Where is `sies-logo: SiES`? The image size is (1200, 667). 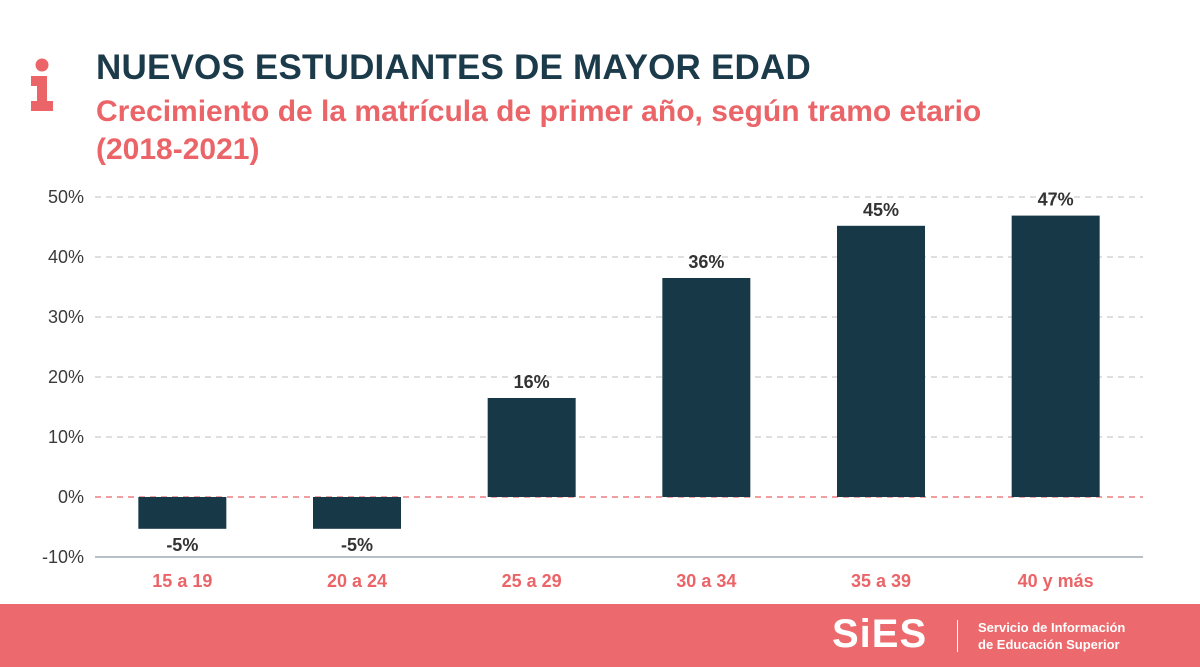 sies-logo: SiES is located at coordinates (880, 634).